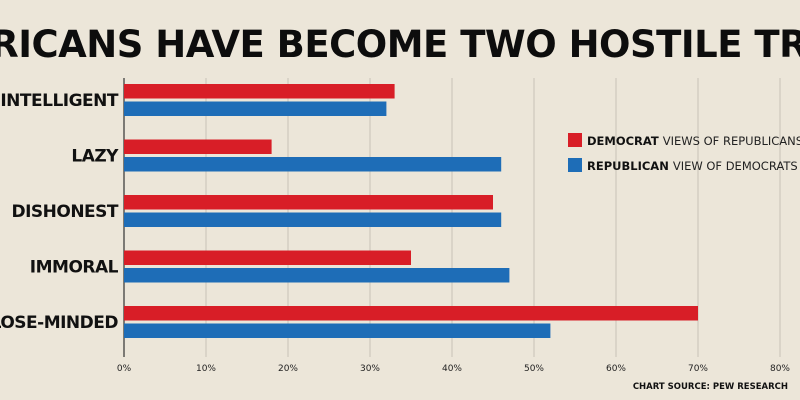 This screenshot has width=800, height=400. What do you see at coordinates (400, 44) in the screenshot?
I see `chart-title: AMERICANS HAVE BECOME TWO HOSTILE TRIBES` at bounding box center [400, 44].